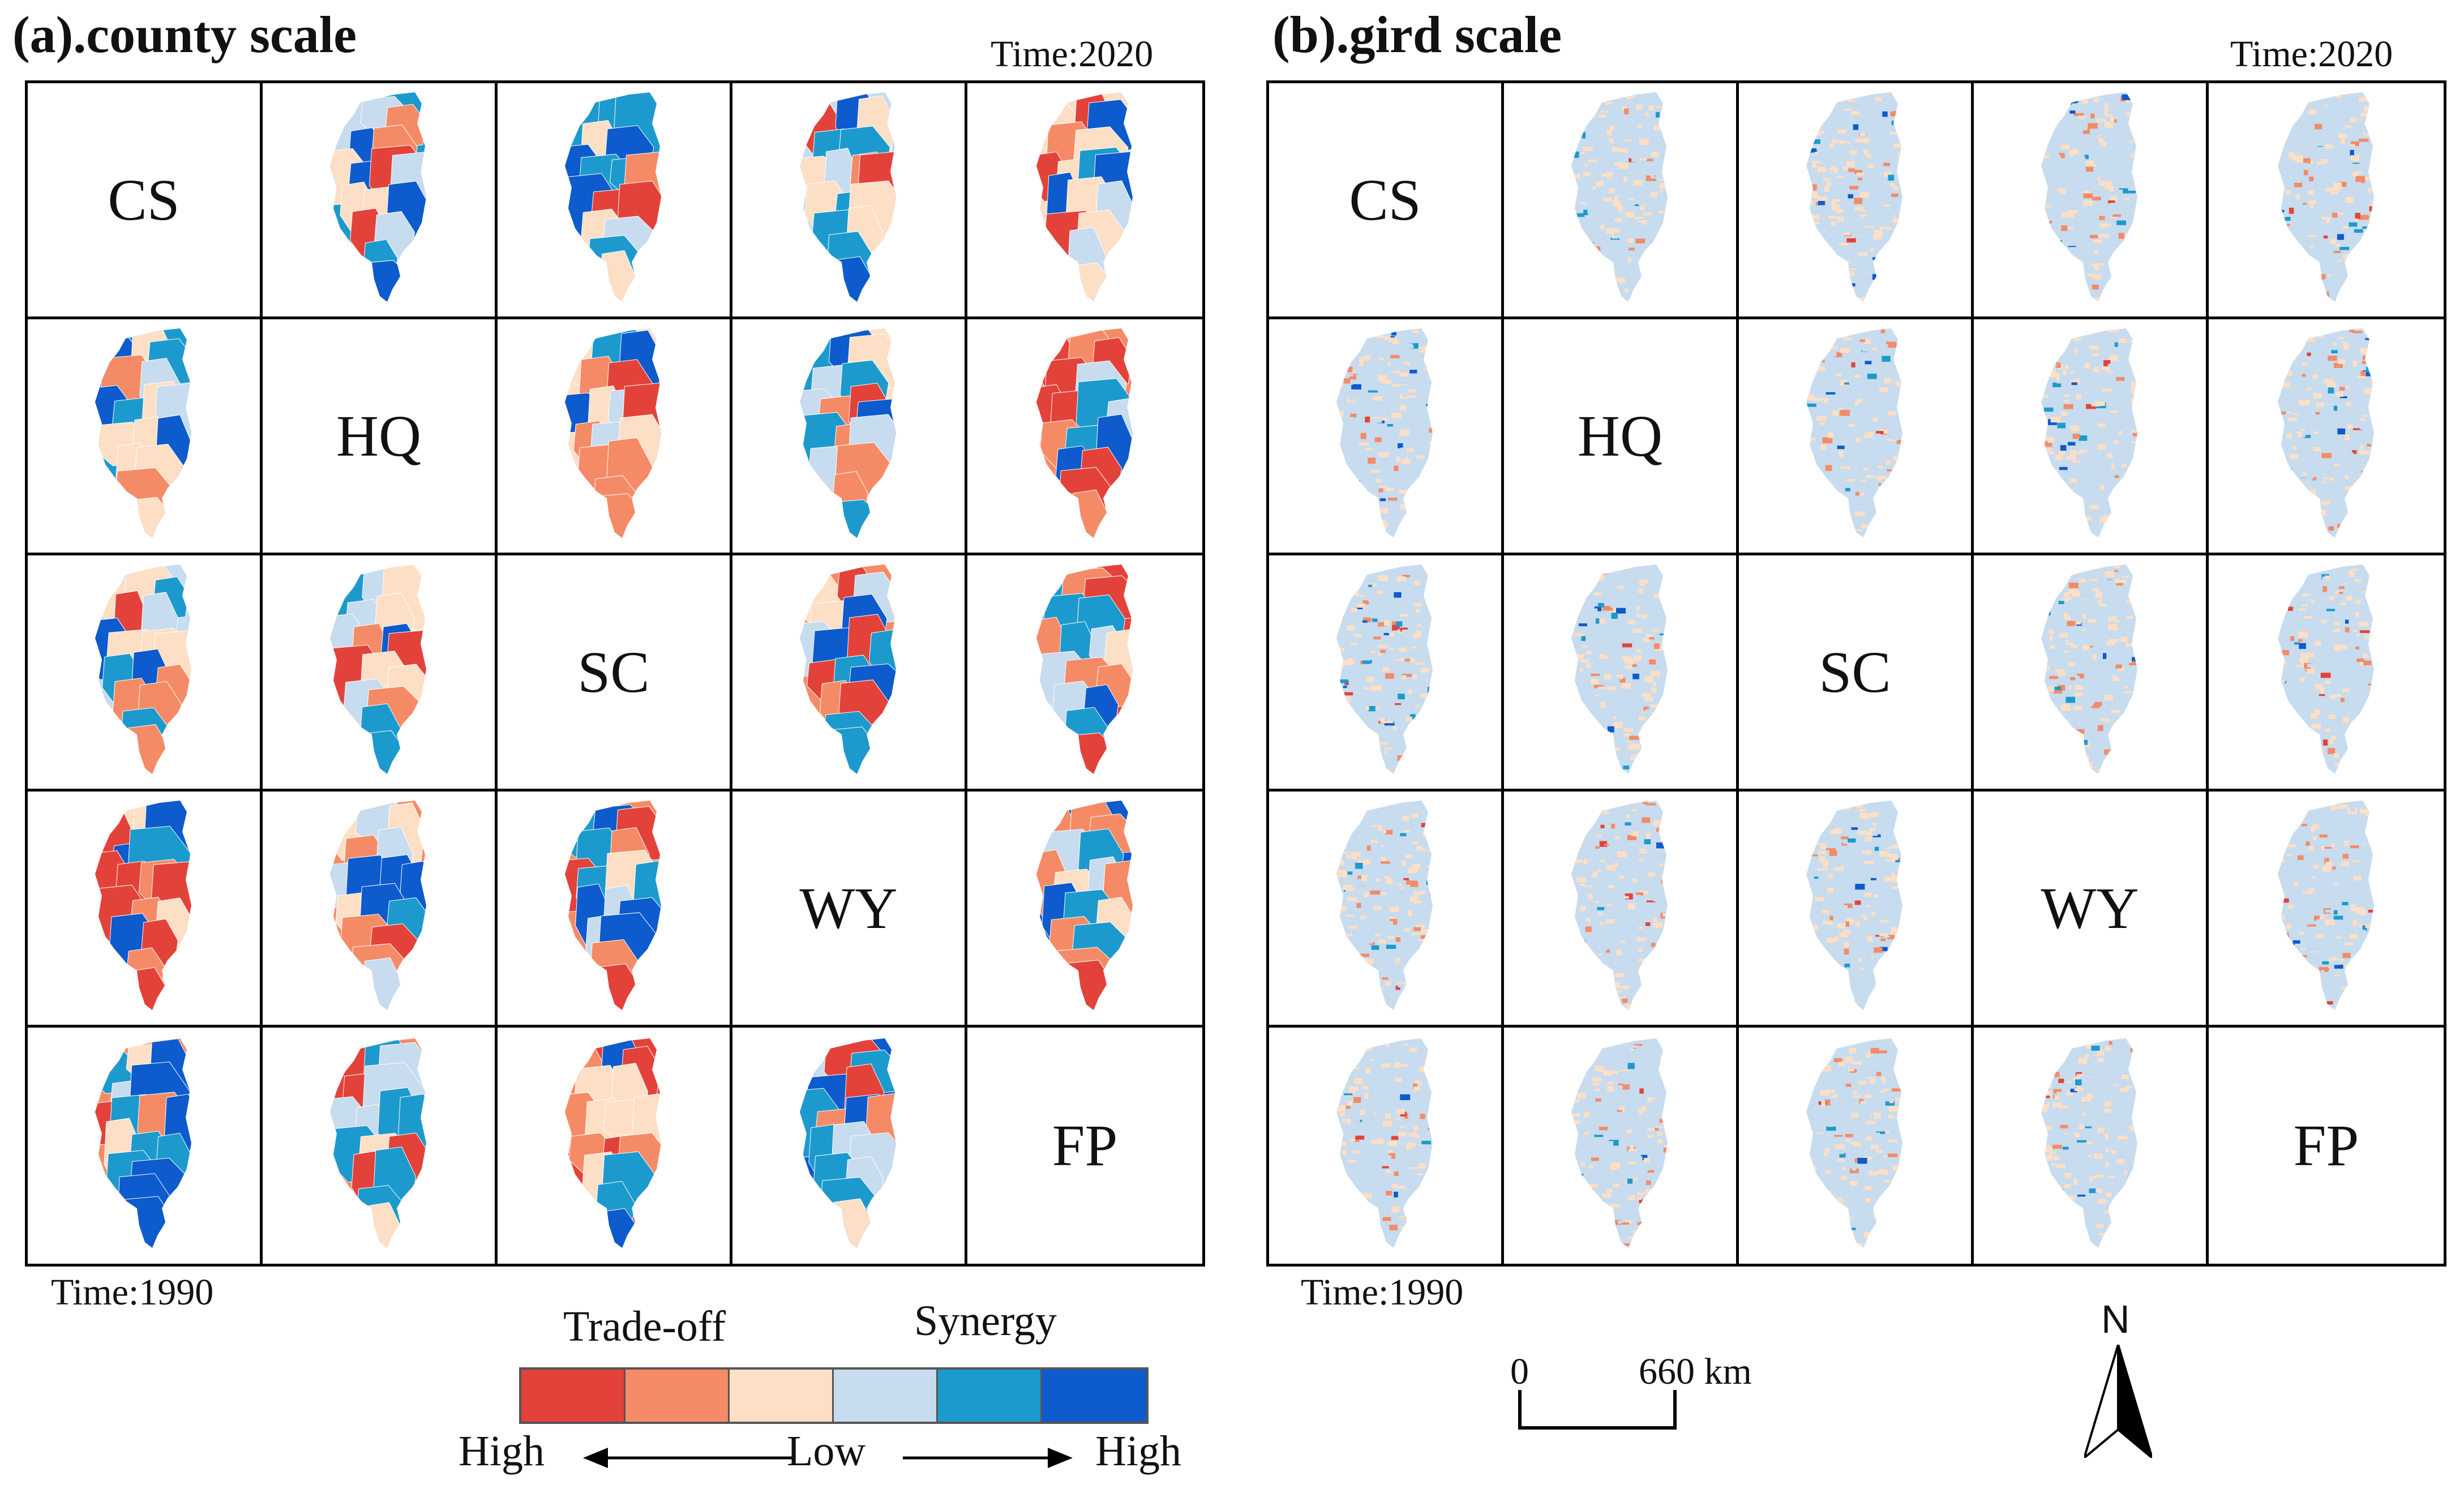 This screenshot has width=2464, height=1493. What do you see at coordinates (1072, 54) in the screenshot?
I see `panel-a-time-top: Time:2020` at bounding box center [1072, 54].